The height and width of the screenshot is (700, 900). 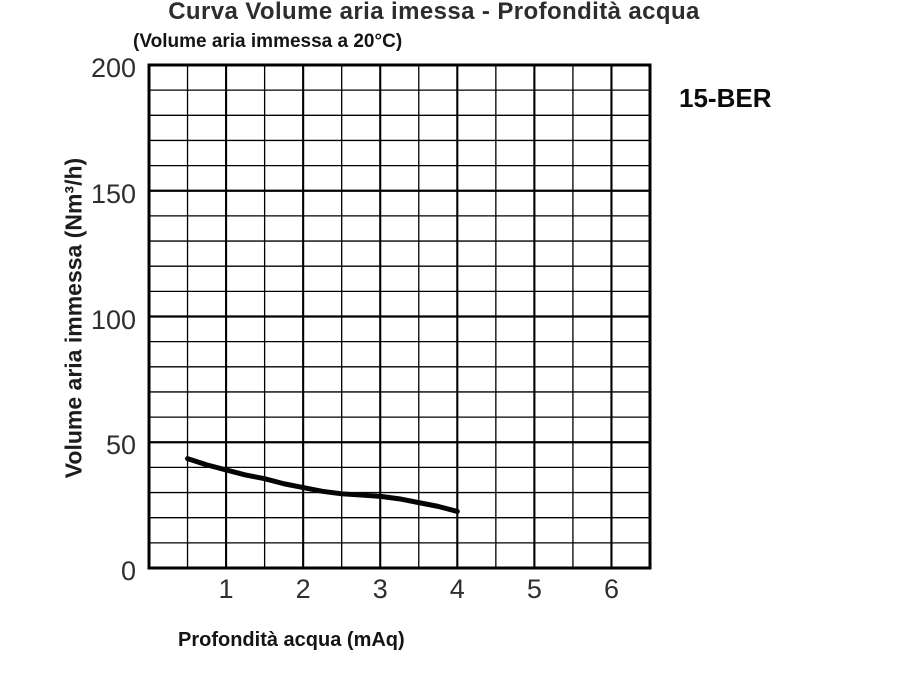 I want to click on model-label: 15-BER, so click(x=725, y=98).